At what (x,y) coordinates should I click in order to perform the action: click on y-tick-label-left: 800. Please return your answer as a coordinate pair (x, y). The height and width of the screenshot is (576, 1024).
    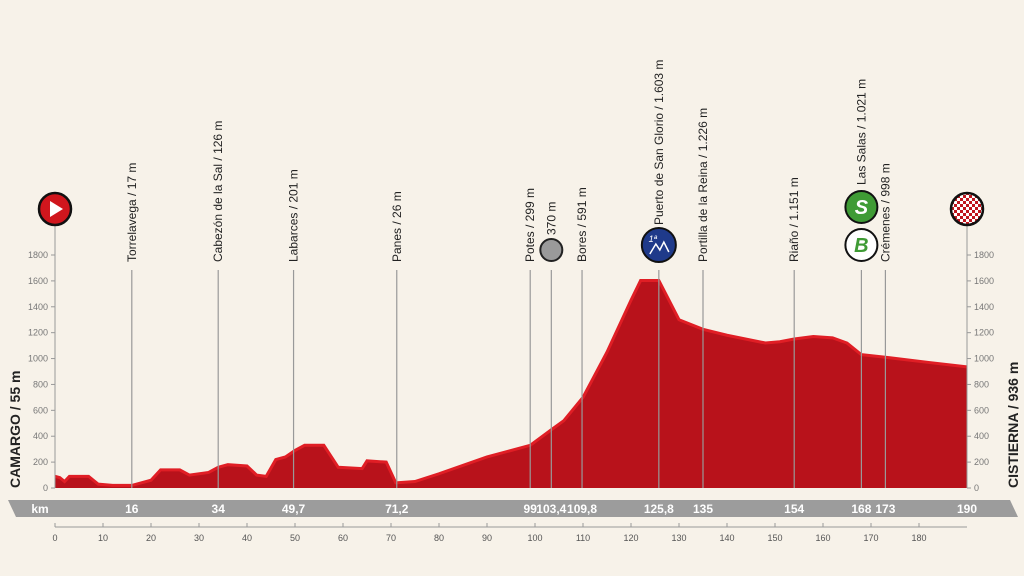
    Looking at the image, I should click on (40, 384).